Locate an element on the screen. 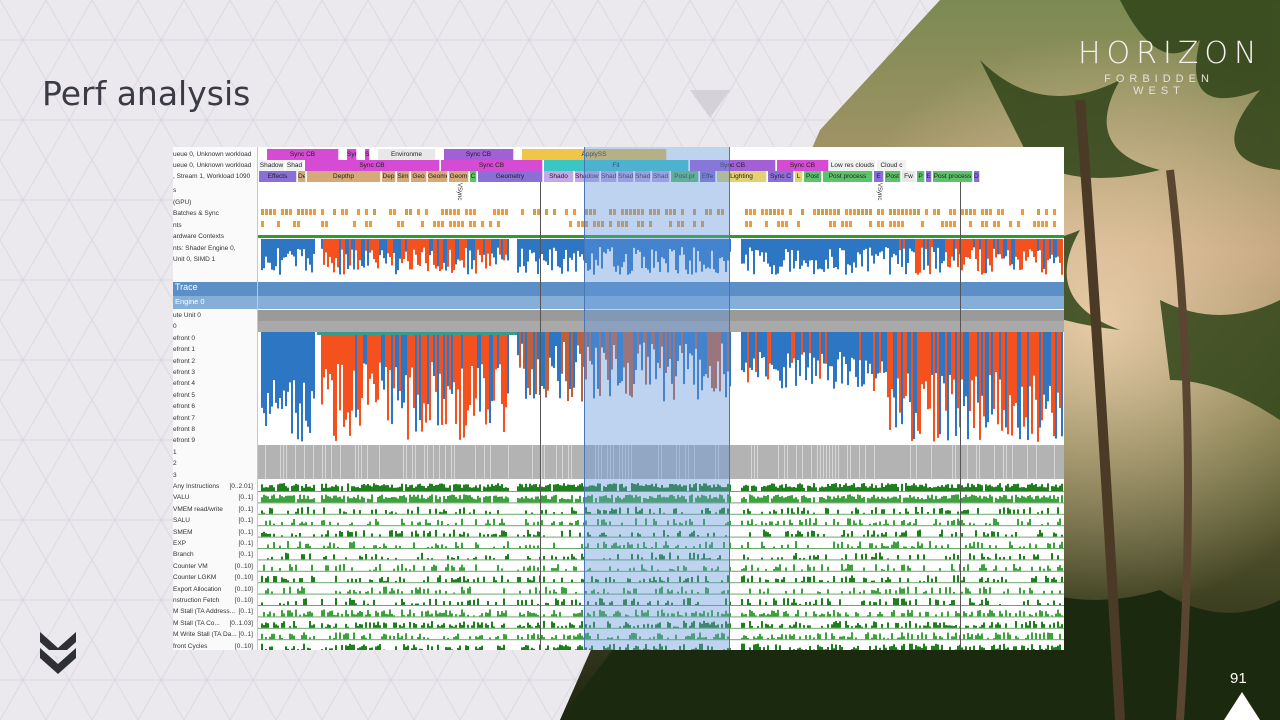  workload-segment: C is located at coordinates (473, 176).